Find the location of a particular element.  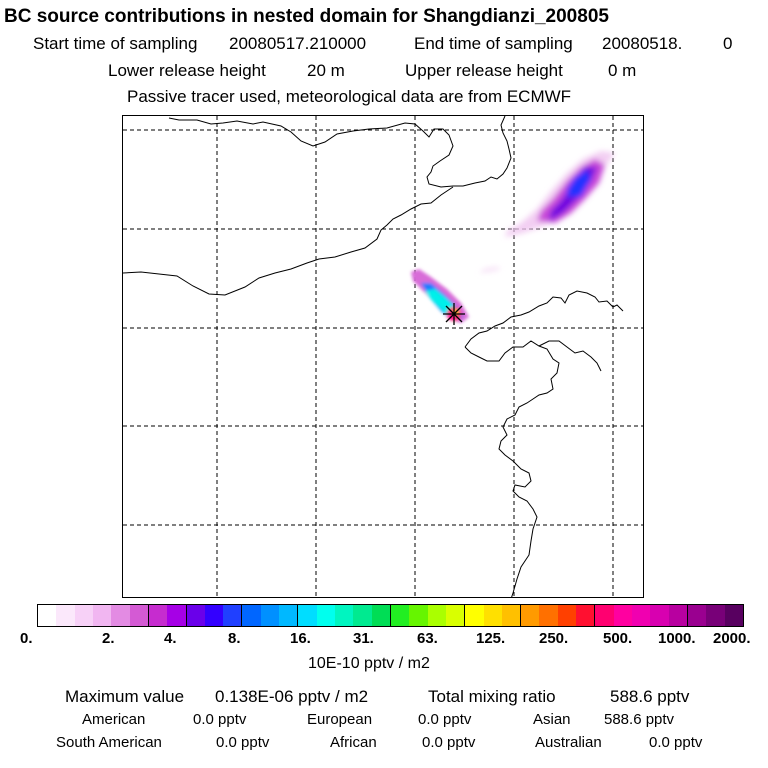

coastline-east is located at coordinates (512, 468).